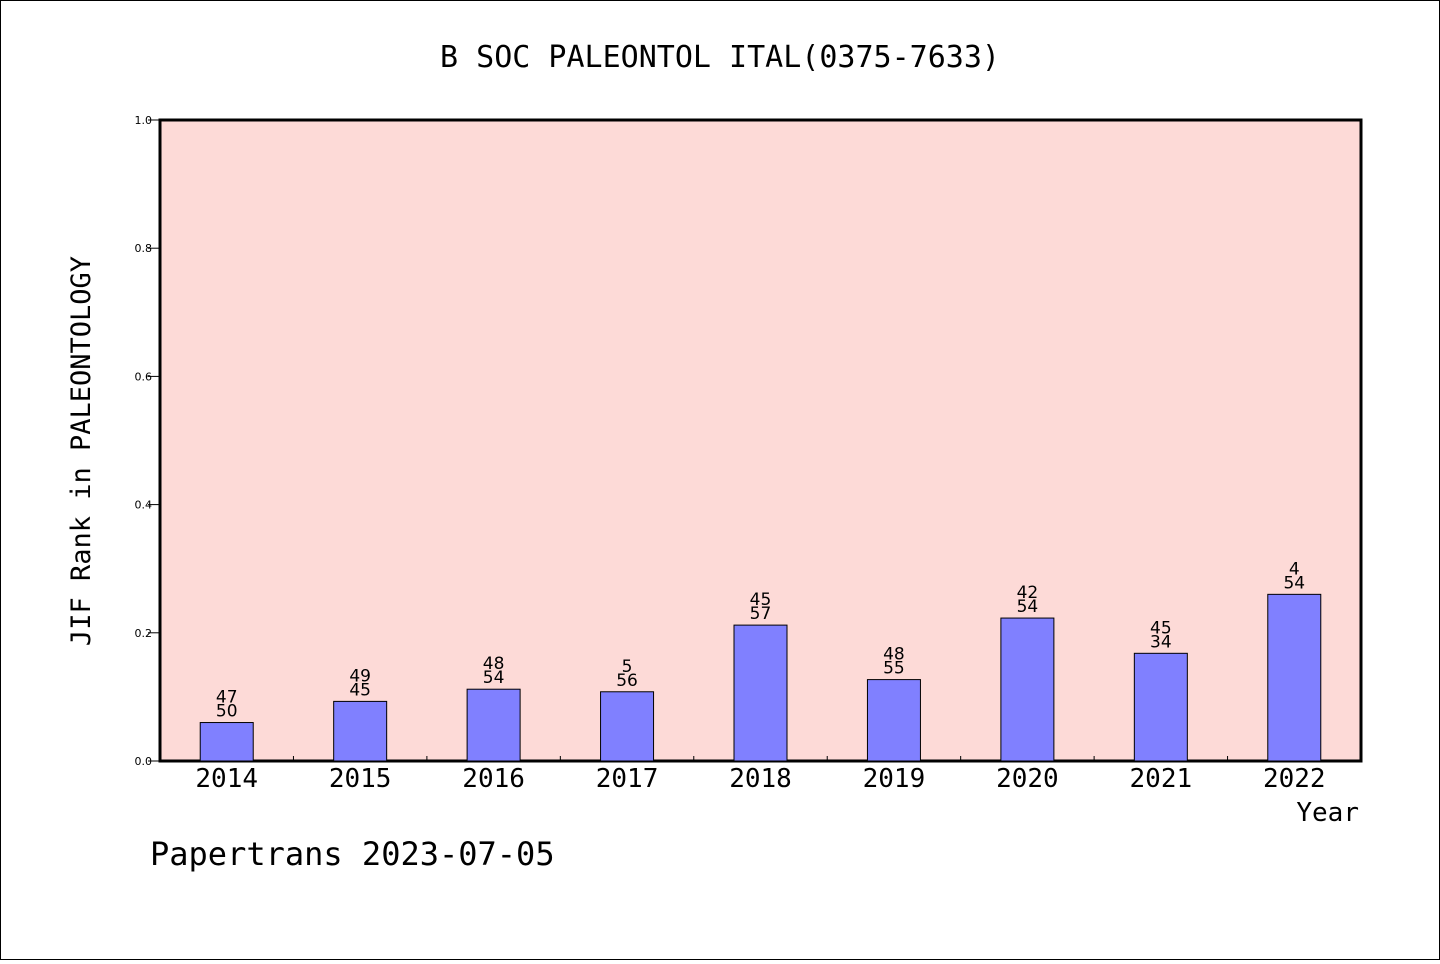 Image resolution: width=1440 pixels, height=964 pixels. I want to click on bar-label-bottom: 55, so click(894, 669).